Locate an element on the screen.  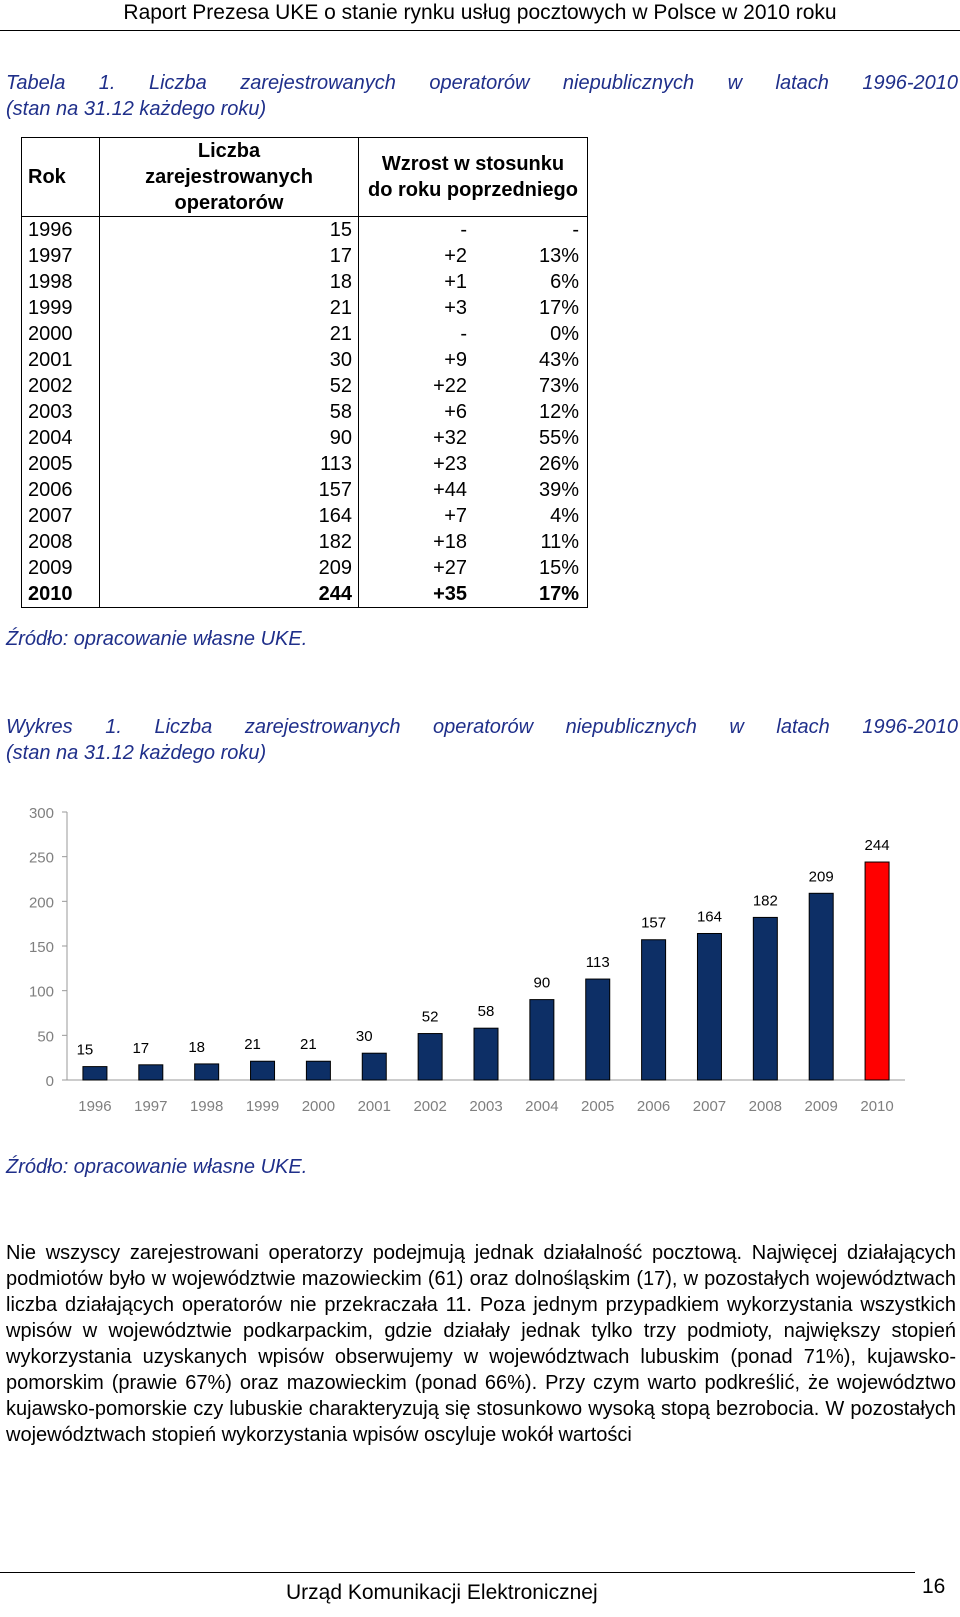
x-tick-label: 2006 is located at coordinates (653, 1106).